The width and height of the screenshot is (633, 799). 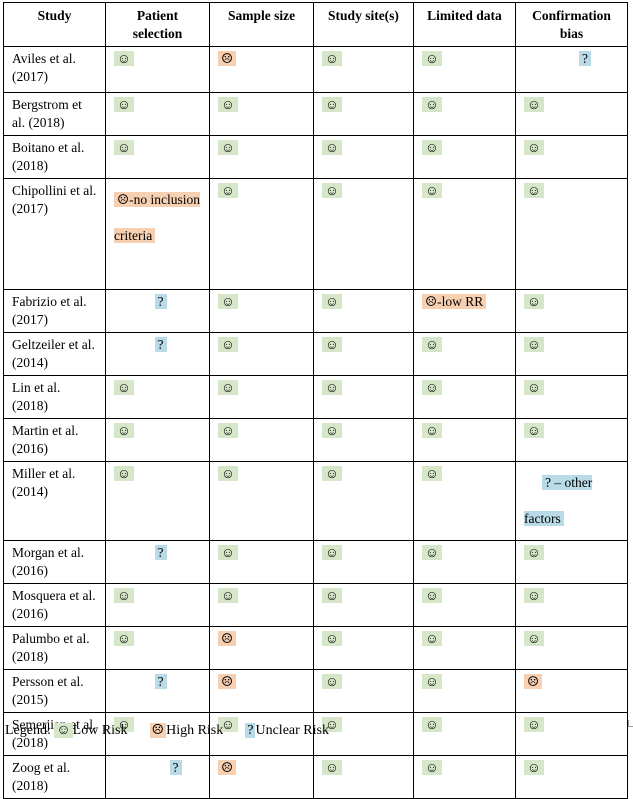 I want to click on study-name-cell: Boitano et al. (2018), so click(x=54, y=157).